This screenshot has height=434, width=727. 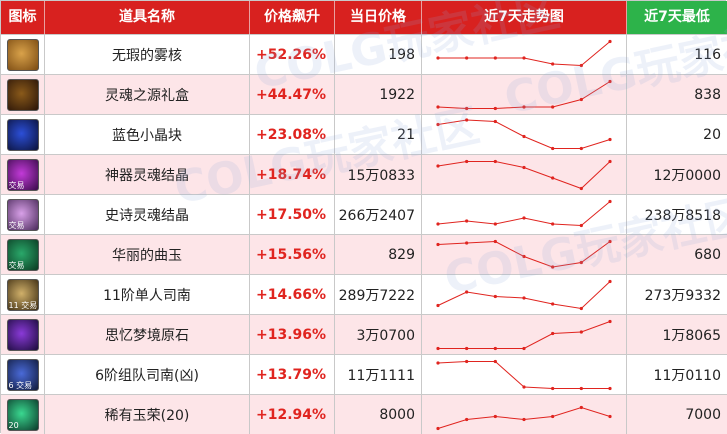 I want to click on compass-11-icon: 11 交易, so click(x=22, y=294).